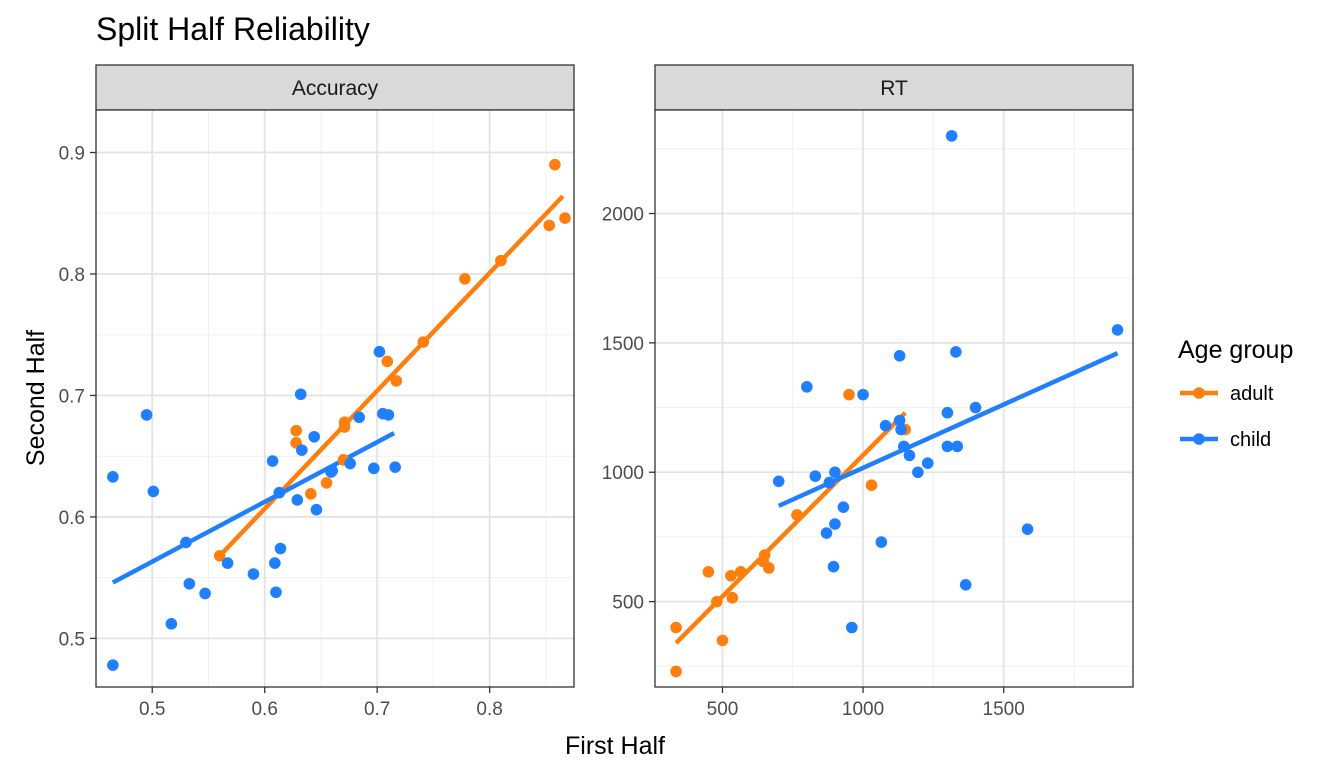 This screenshot has width=1344, height=768. I want to click on x-tick-label: 1000, so click(863, 709).